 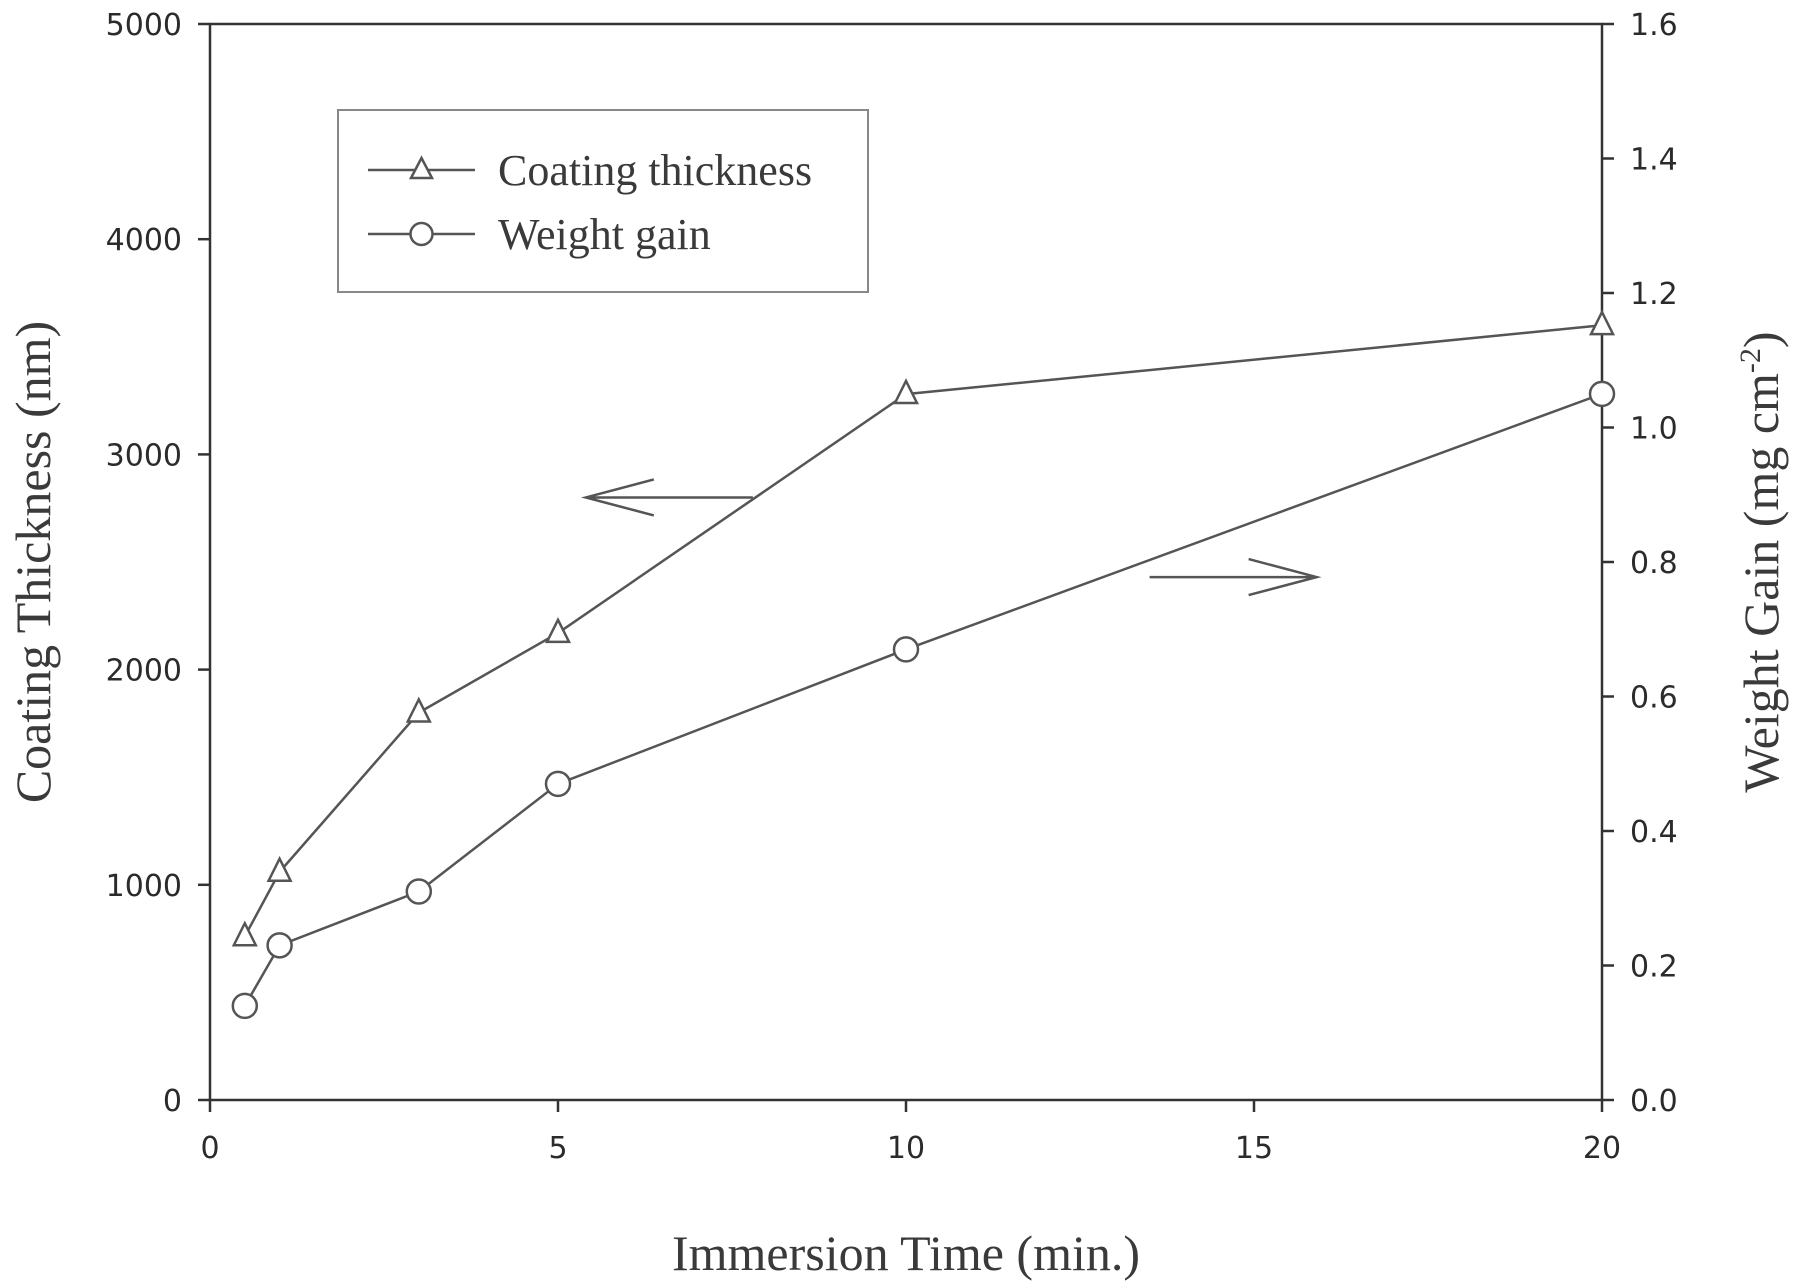 I want to click on right-y-tick-label: 0.2, so click(x=1654, y=967).